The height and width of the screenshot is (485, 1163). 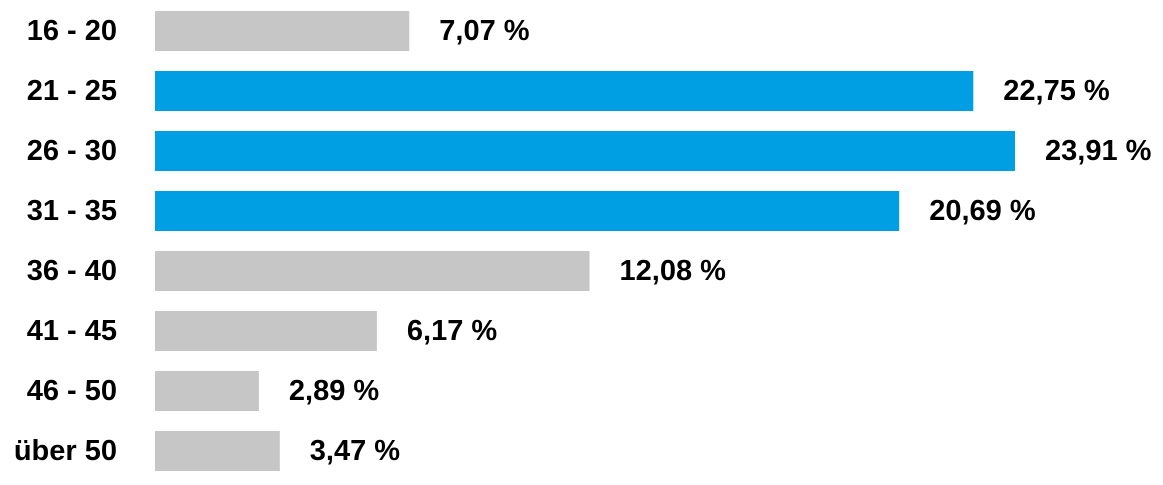 I want to click on bar-row: 31 - 35 20,69 %, so click(x=531, y=211).